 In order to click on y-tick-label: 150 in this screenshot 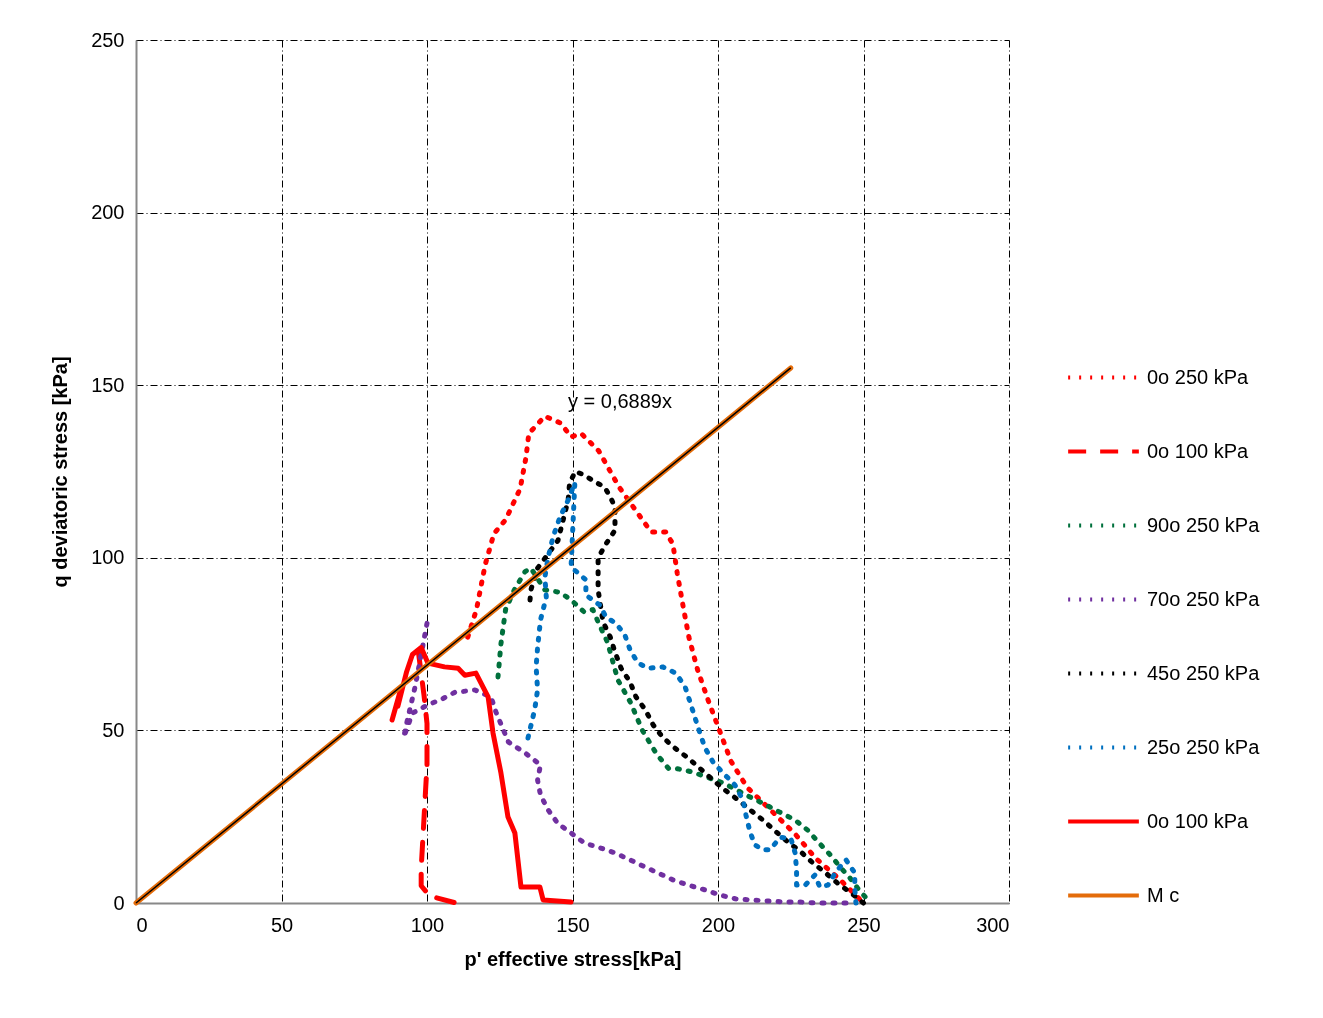, I will do `click(108, 384)`.